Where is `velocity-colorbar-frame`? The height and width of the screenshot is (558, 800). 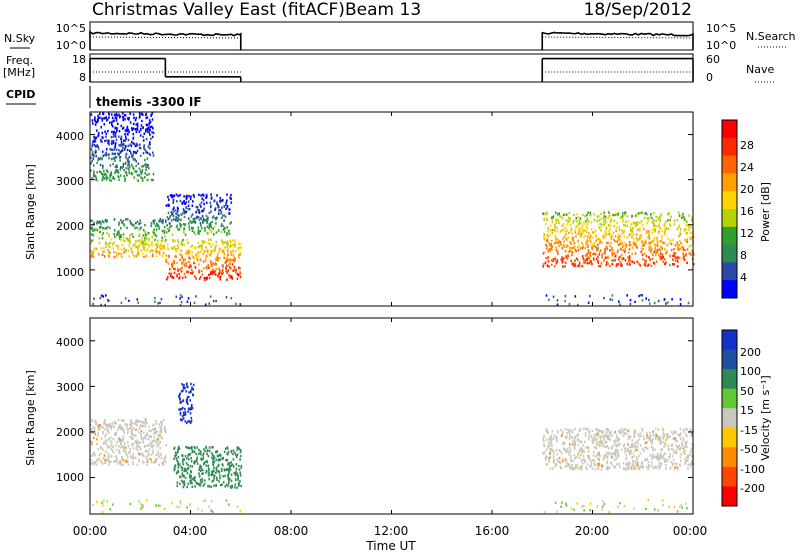
velocity-colorbar-frame is located at coordinates (729, 418).